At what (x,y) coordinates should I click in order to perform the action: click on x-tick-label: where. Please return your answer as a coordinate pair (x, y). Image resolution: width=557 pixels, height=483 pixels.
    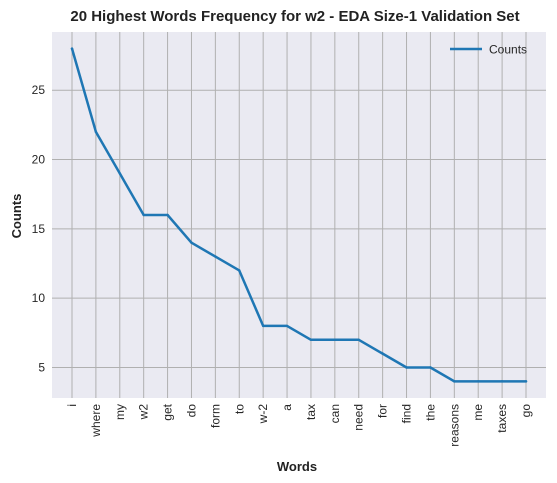
    Looking at the image, I should click on (96, 421).